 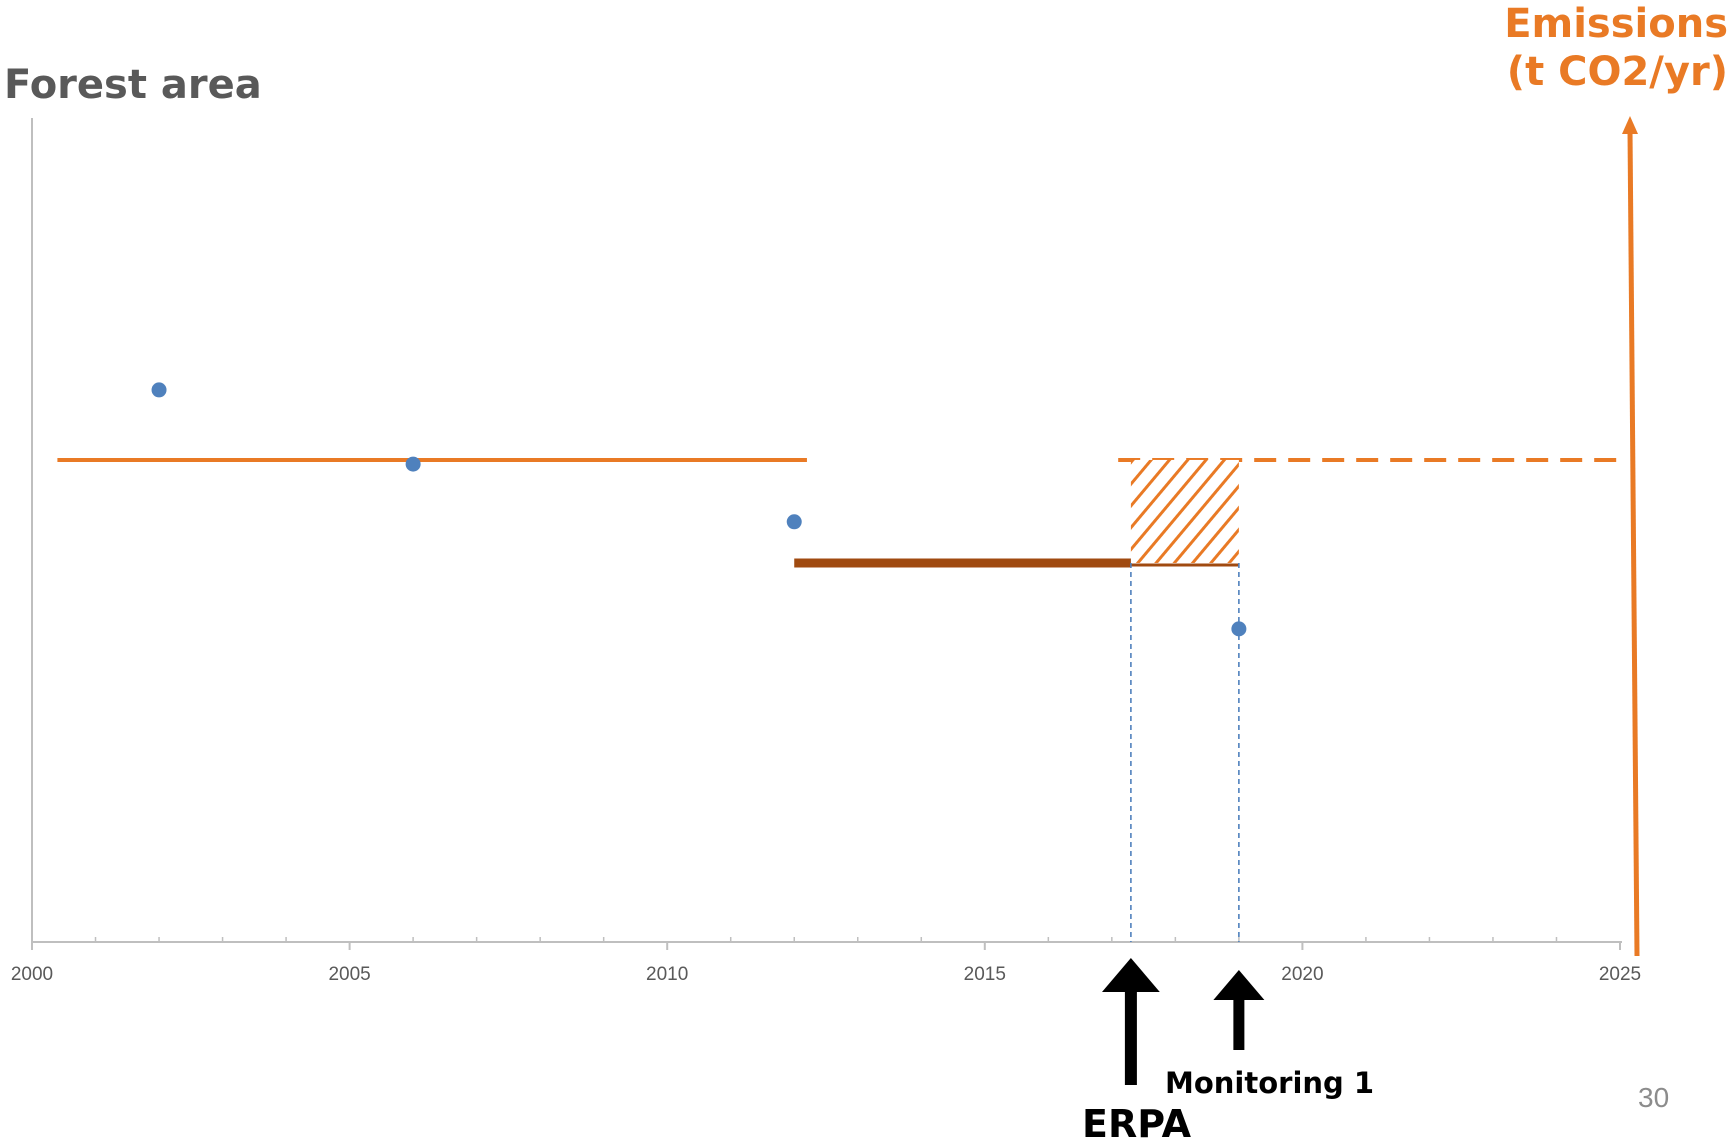 What do you see at coordinates (1130, 1038) in the screenshot?
I see `erpa-arrow-shaft` at bounding box center [1130, 1038].